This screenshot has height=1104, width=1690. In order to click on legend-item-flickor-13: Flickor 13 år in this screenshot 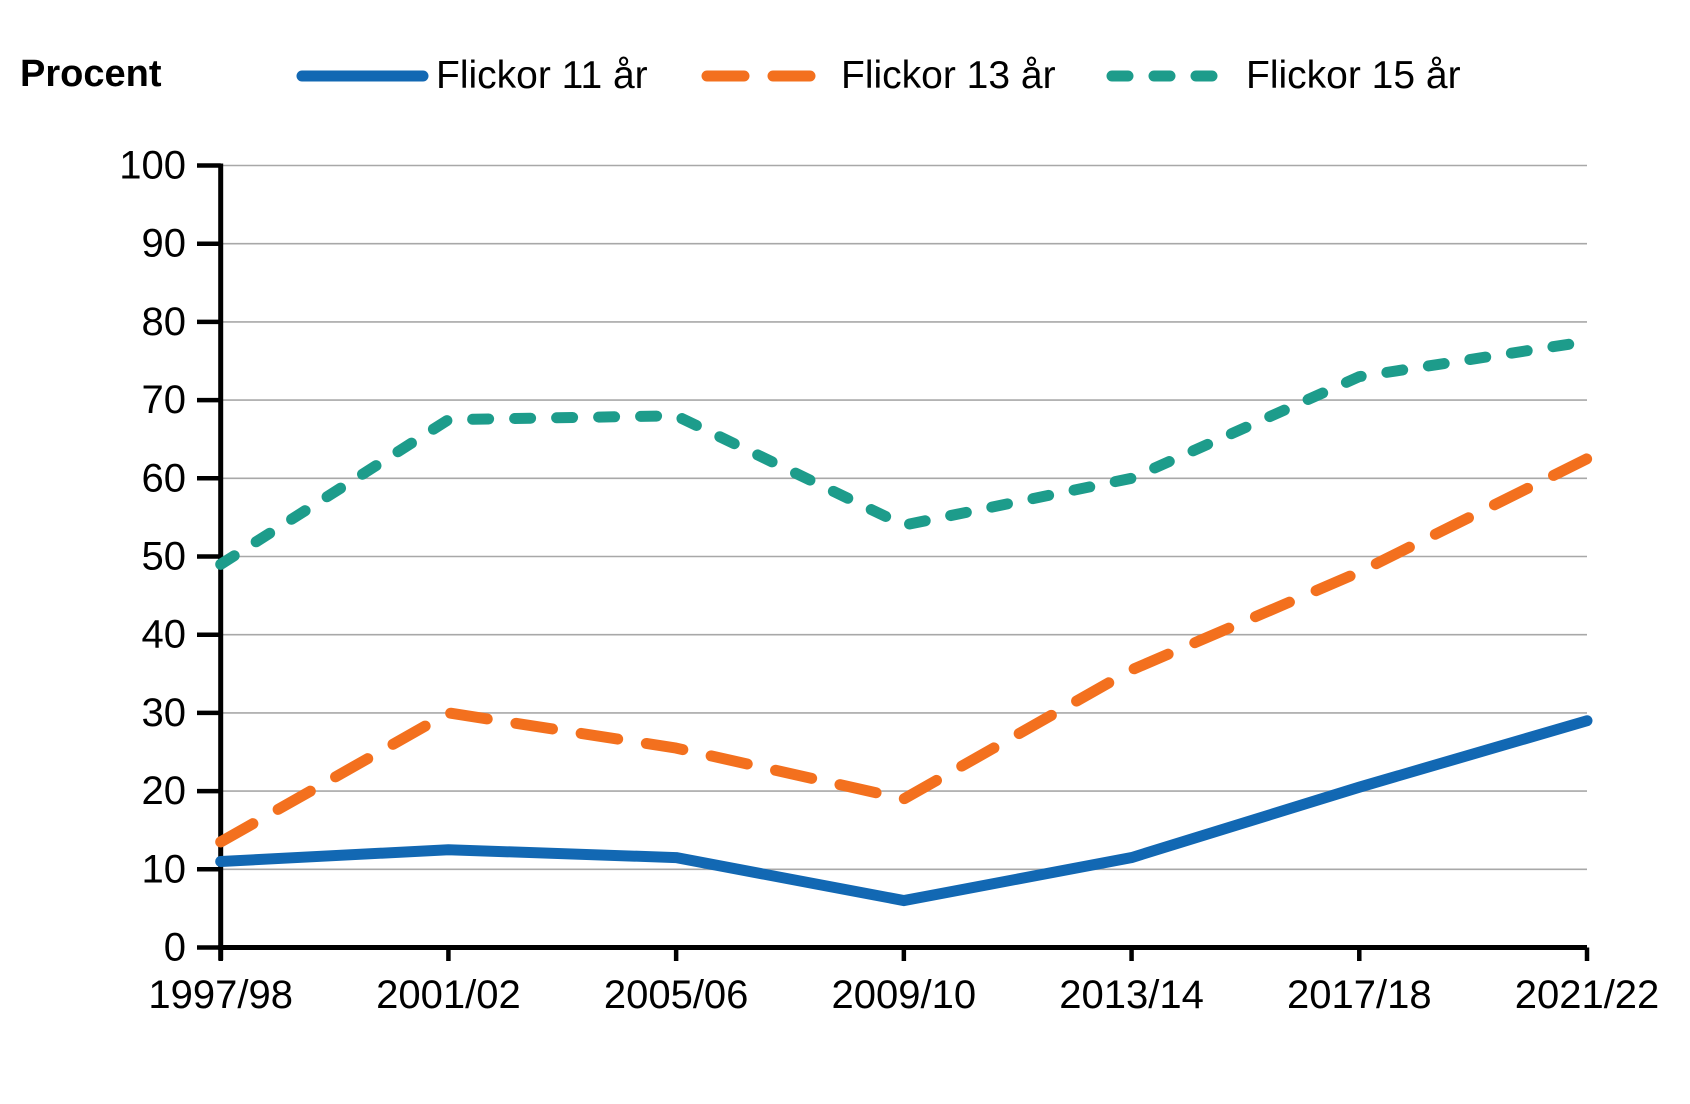, I will do `click(878, 76)`.